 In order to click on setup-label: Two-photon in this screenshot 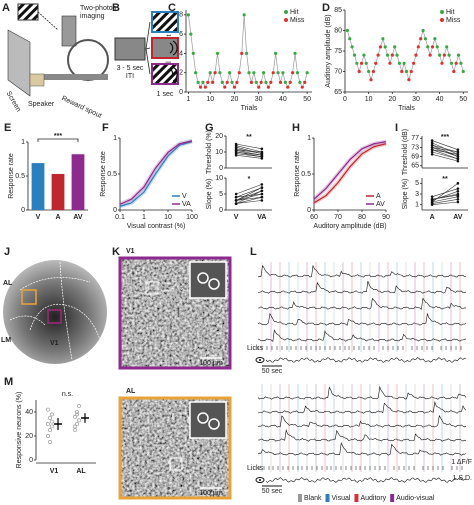, I will do `click(98, 8)`.